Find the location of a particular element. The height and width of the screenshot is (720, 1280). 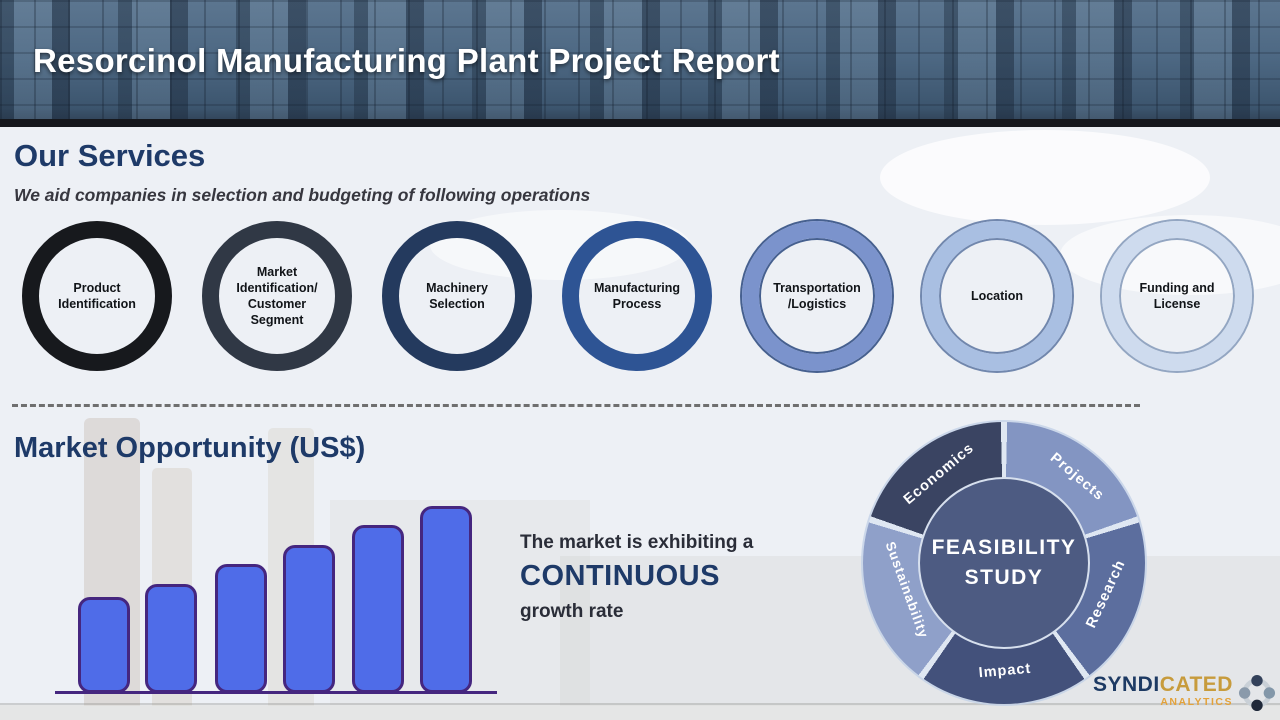

service-circle: Funding and License is located at coordinates (1177, 296).